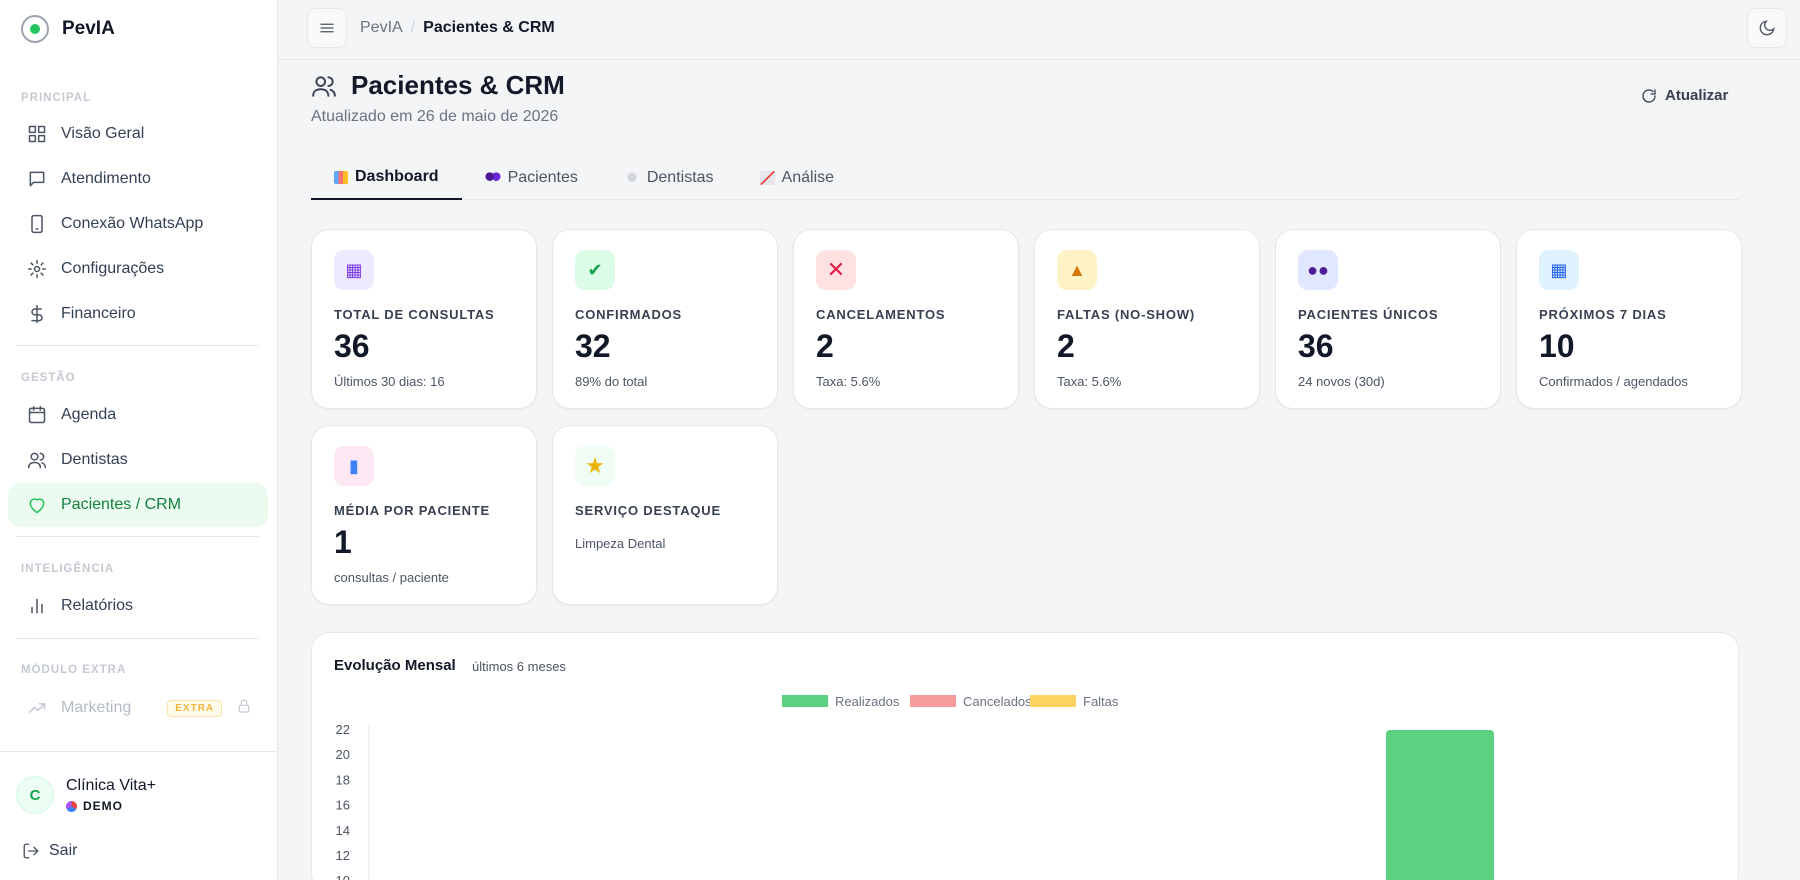  Describe the element at coordinates (37, 314) in the screenshot. I see `dollar-icon` at that location.